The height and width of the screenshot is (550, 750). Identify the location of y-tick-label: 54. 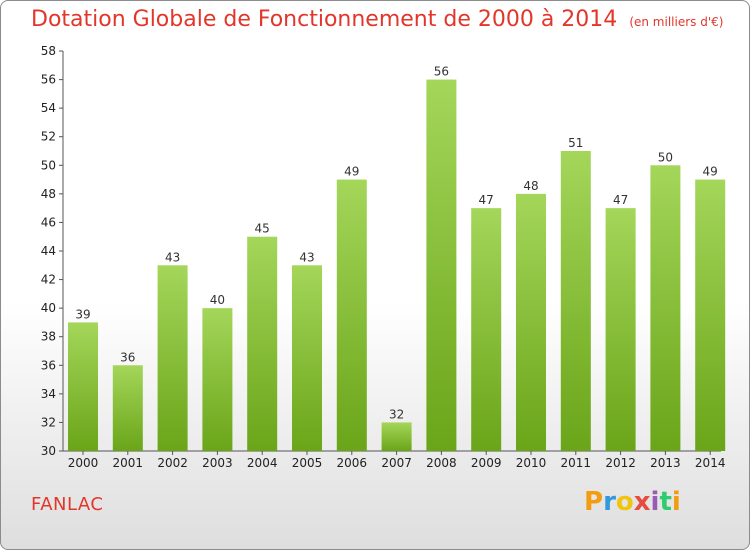
(48, 108).